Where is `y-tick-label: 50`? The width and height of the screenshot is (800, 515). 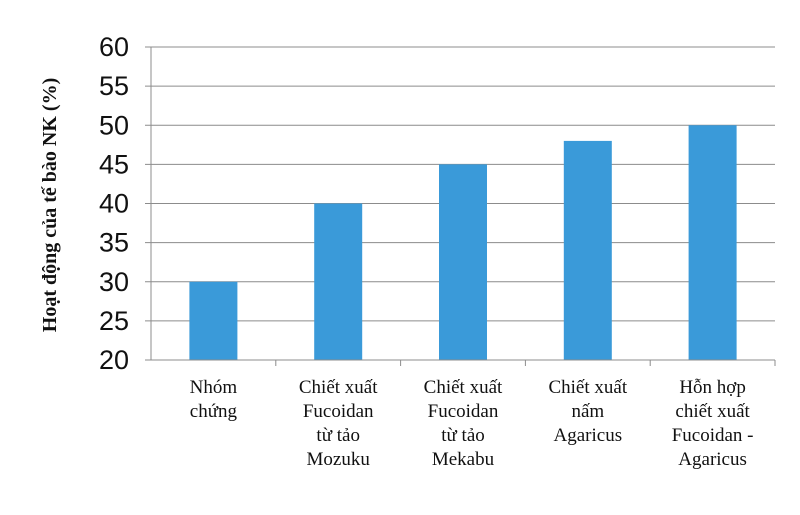
y-tick-label: 50 is located at coordinates (114, 125).